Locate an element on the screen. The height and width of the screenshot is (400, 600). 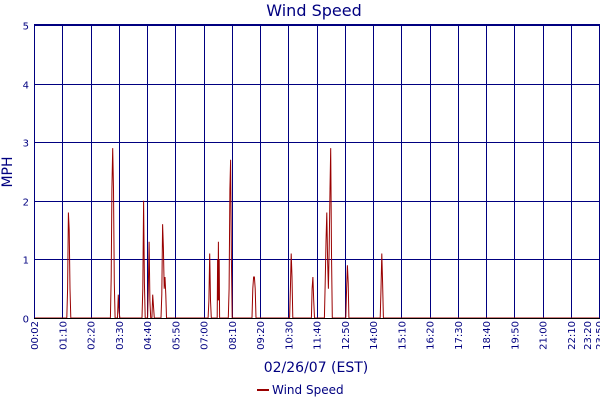
legend: Wind Speed is located at coordinates (300, 390).